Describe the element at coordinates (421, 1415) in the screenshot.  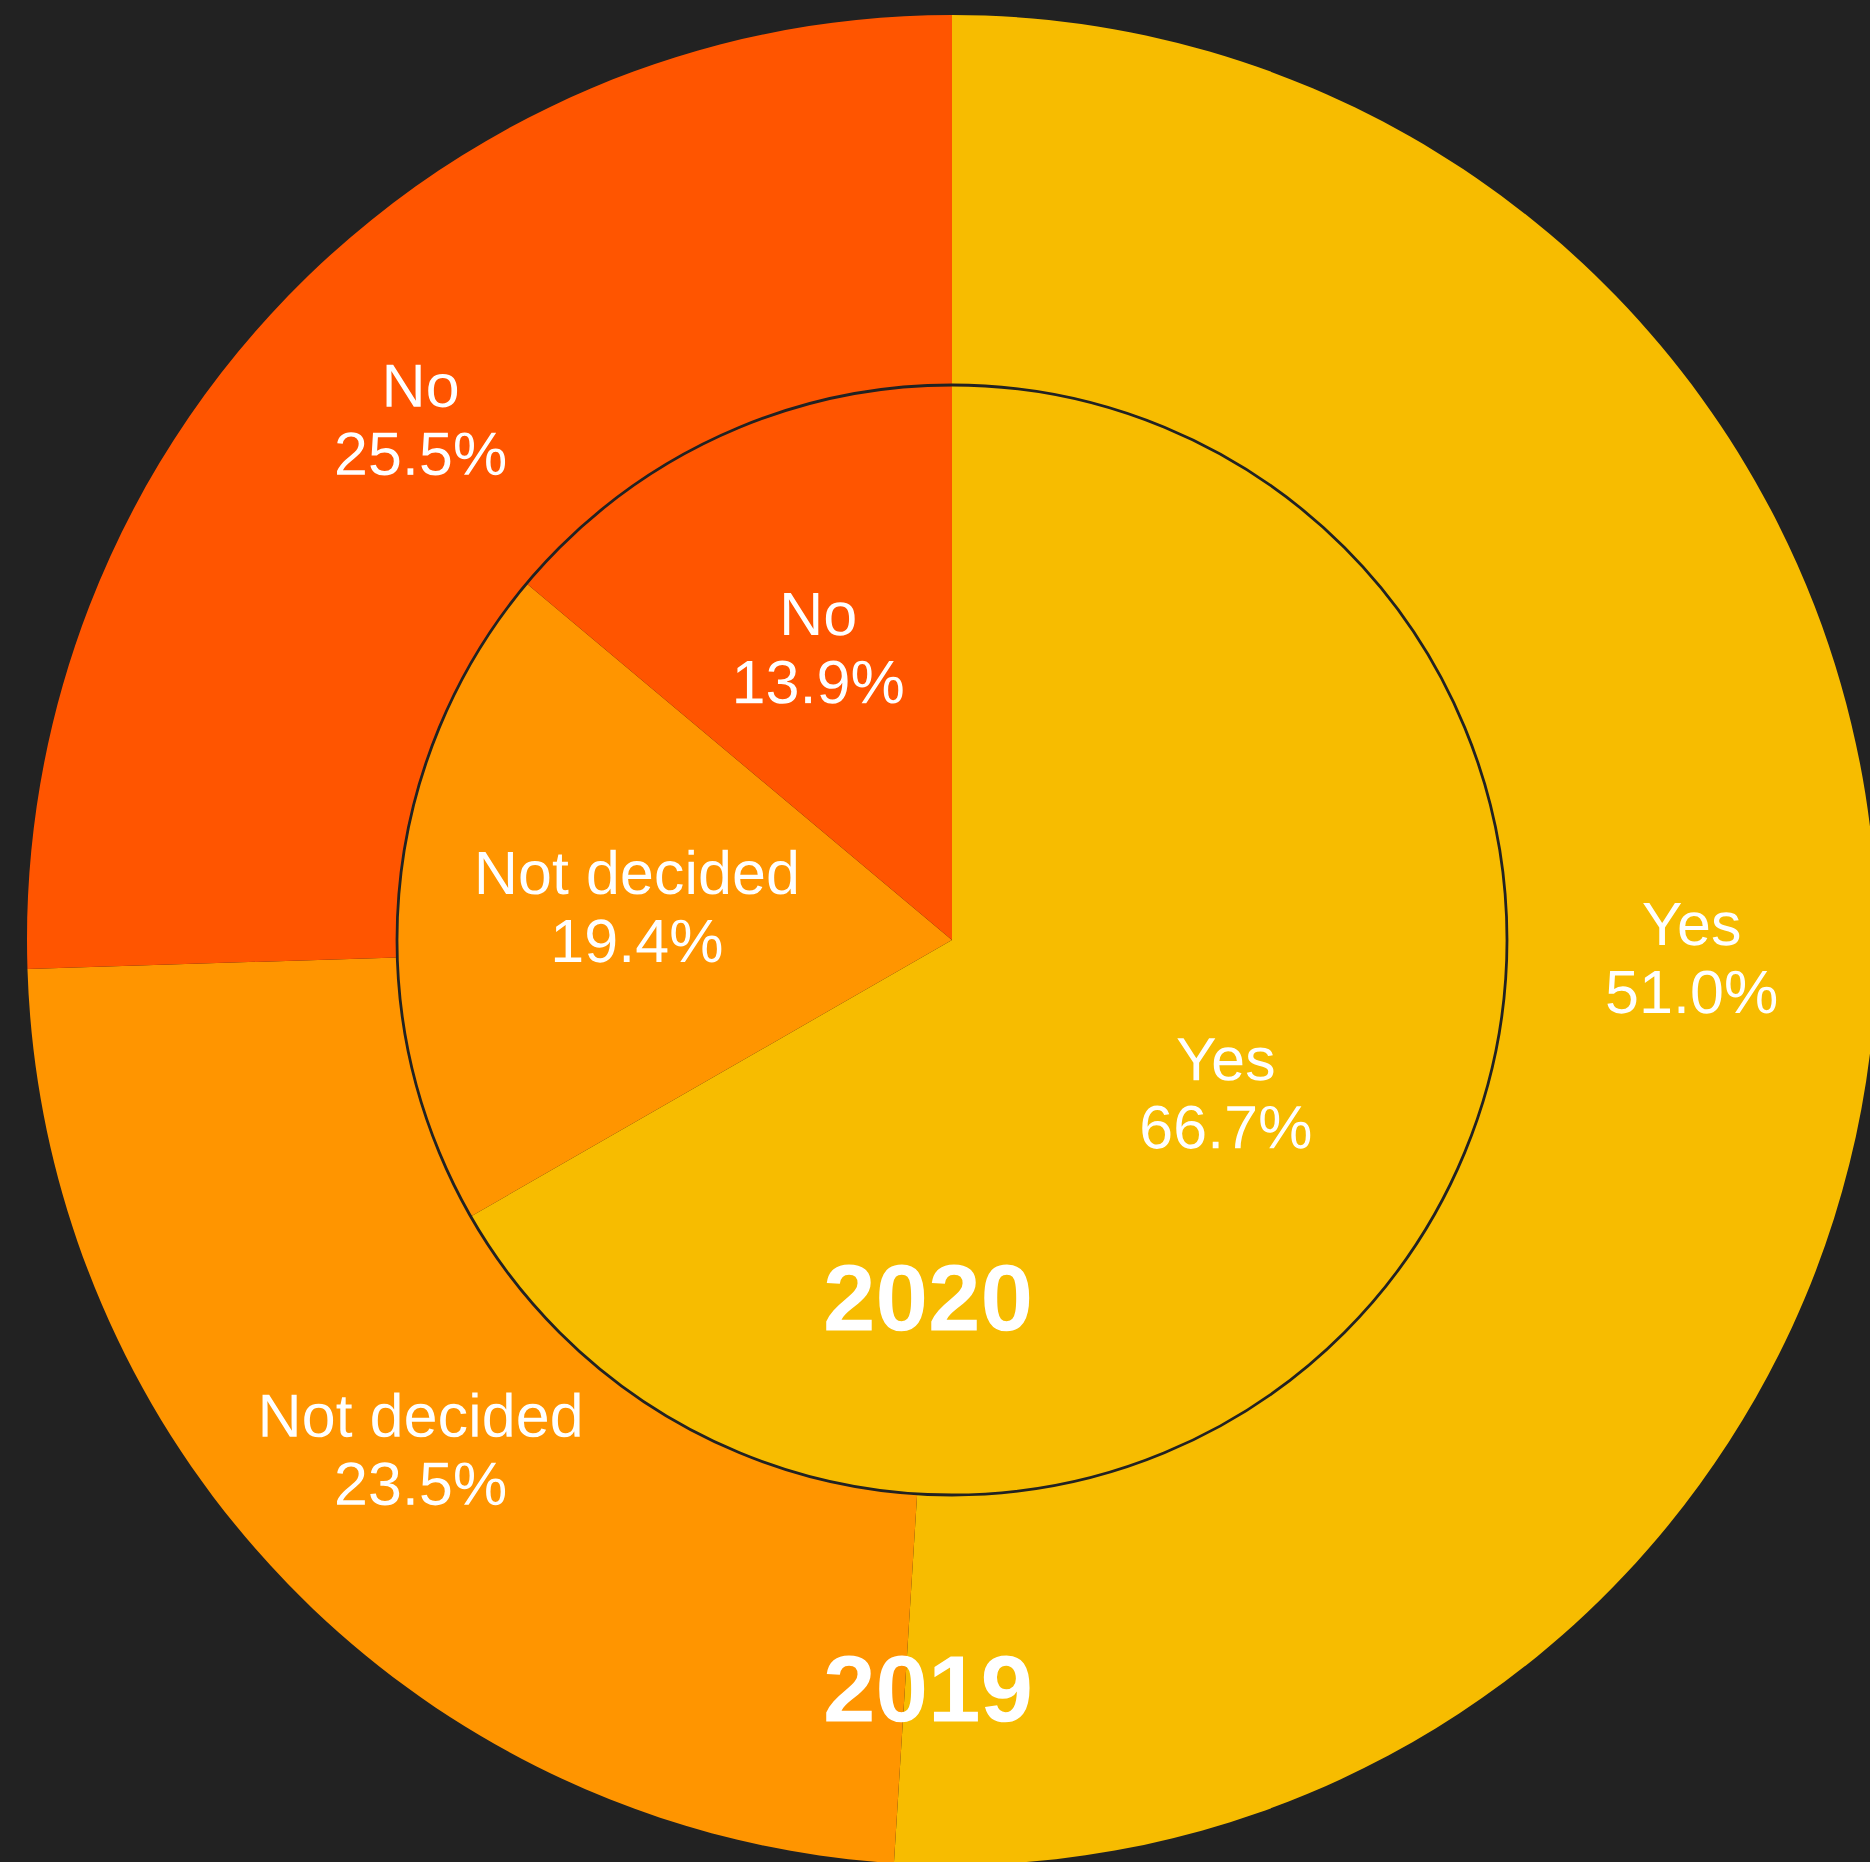
I see `slice-label: Not decided` at that location.